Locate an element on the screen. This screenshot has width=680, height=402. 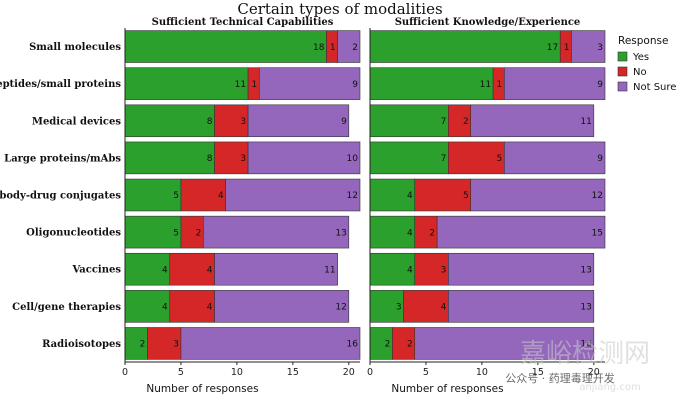
legend-label-not-sure: Not Sure is located at coordinates (654, 87).